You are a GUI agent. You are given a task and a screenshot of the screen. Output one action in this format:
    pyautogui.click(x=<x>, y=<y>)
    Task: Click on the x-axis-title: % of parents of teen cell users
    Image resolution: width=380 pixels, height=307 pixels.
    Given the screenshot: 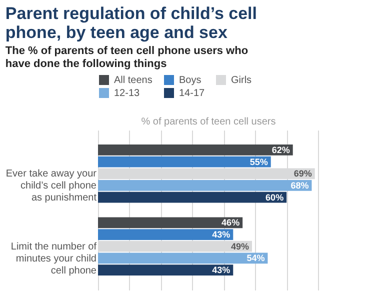 What is the action you would take?
    pyautogui.click(x=208, y=122)
    